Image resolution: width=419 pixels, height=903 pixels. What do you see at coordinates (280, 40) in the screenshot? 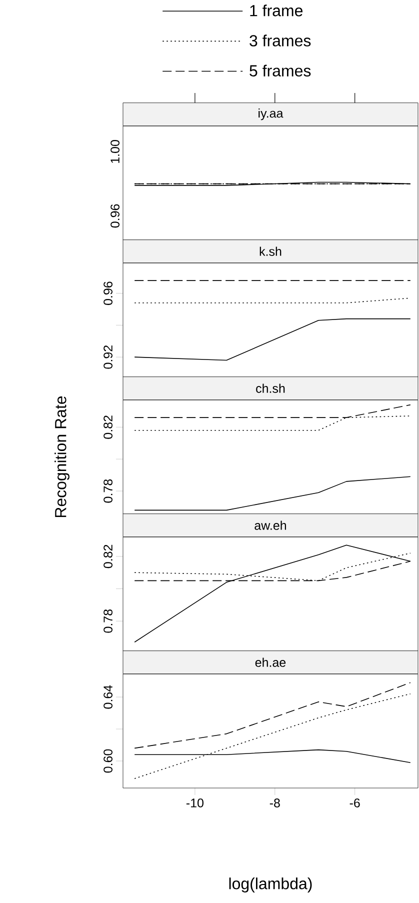
I see `legend-label: 3 frames` at bounding box center [280, 40].